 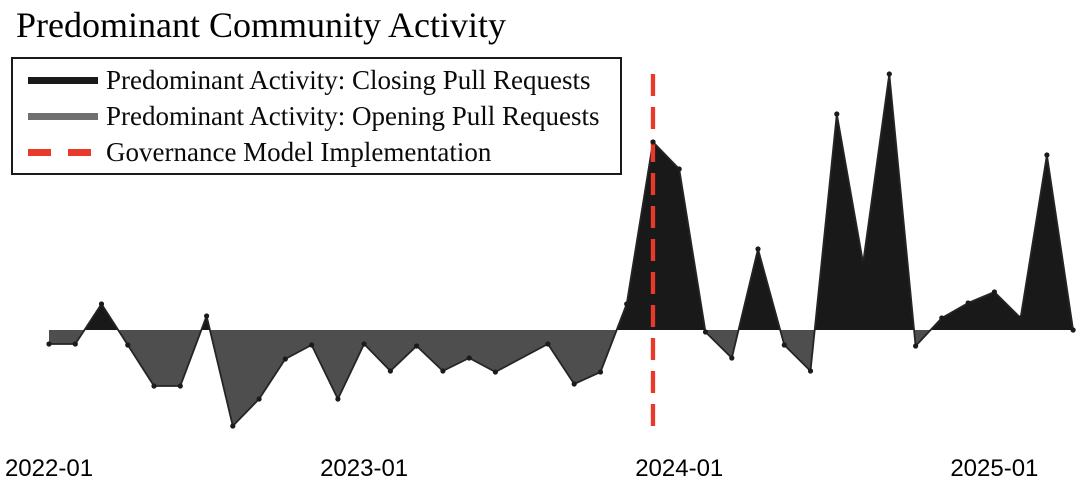 What do you see at coordinates (994, 468) in the screenshot?
I see `x-tick-label: 2025-01` at bounding box center [994, 468].